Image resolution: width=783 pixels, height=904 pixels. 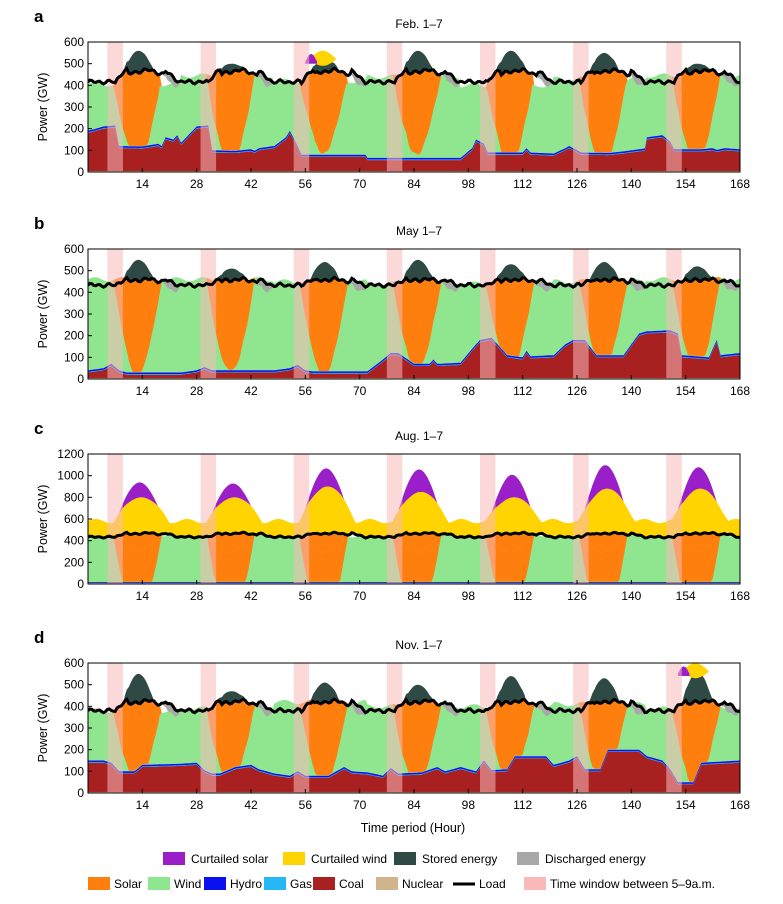 What do you see at coordinates (535, 883) in the screenshot?
I see `legend-swatch-window` at bounding box center [535, 883].